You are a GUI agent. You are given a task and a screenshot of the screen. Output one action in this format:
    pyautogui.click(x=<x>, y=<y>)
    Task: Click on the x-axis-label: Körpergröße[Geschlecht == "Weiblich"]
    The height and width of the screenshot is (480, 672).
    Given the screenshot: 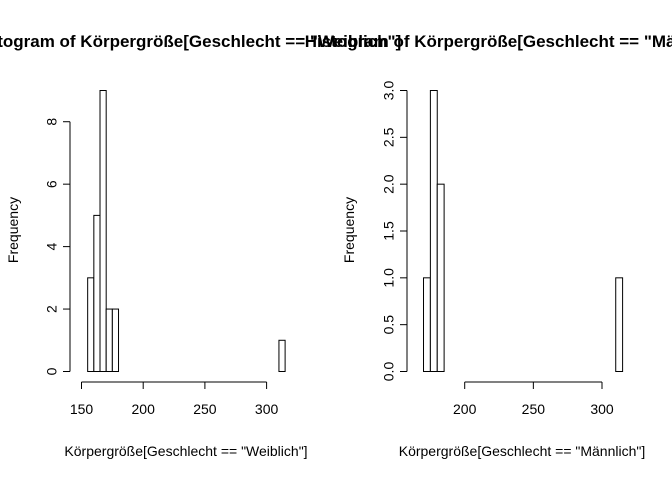 What is the action you would take?
    pyautogui.click(x=185, y=451)
    